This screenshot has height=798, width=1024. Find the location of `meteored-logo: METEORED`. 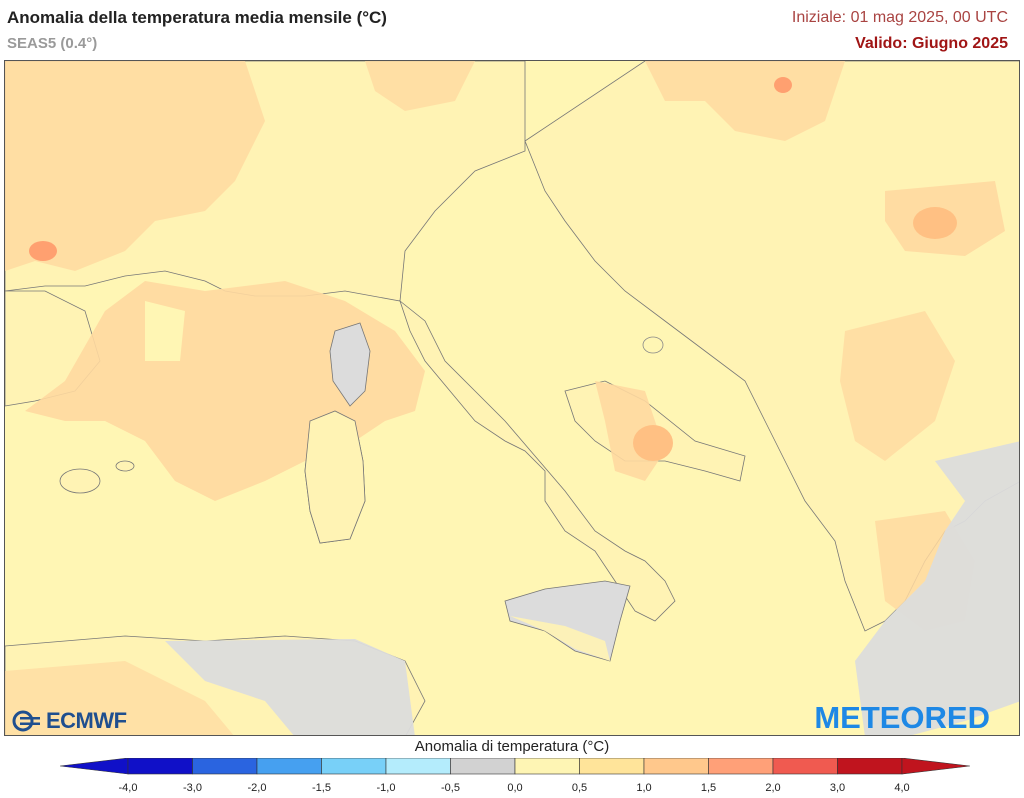

meteored-logo: METEORED is located at coordinates (902, 717).